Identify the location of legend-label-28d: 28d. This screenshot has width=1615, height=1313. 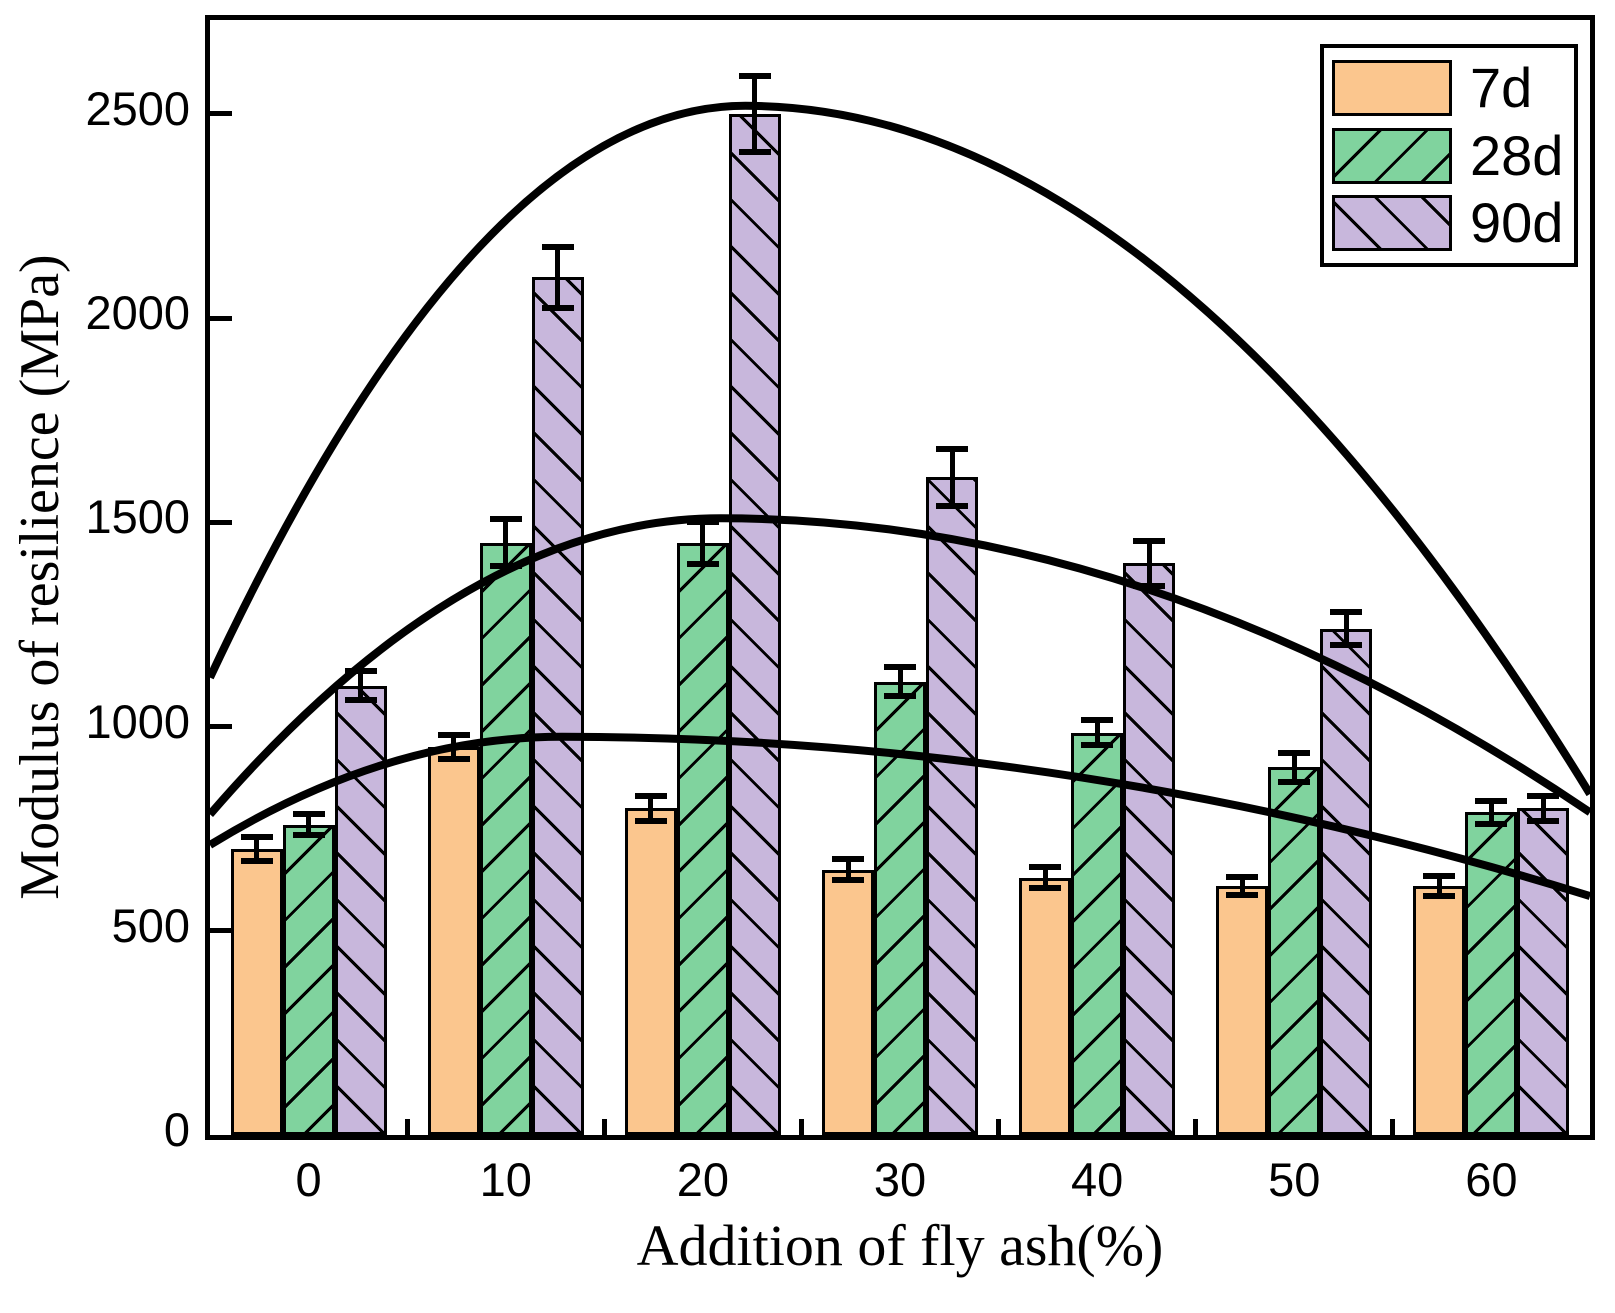
(1517, 155).